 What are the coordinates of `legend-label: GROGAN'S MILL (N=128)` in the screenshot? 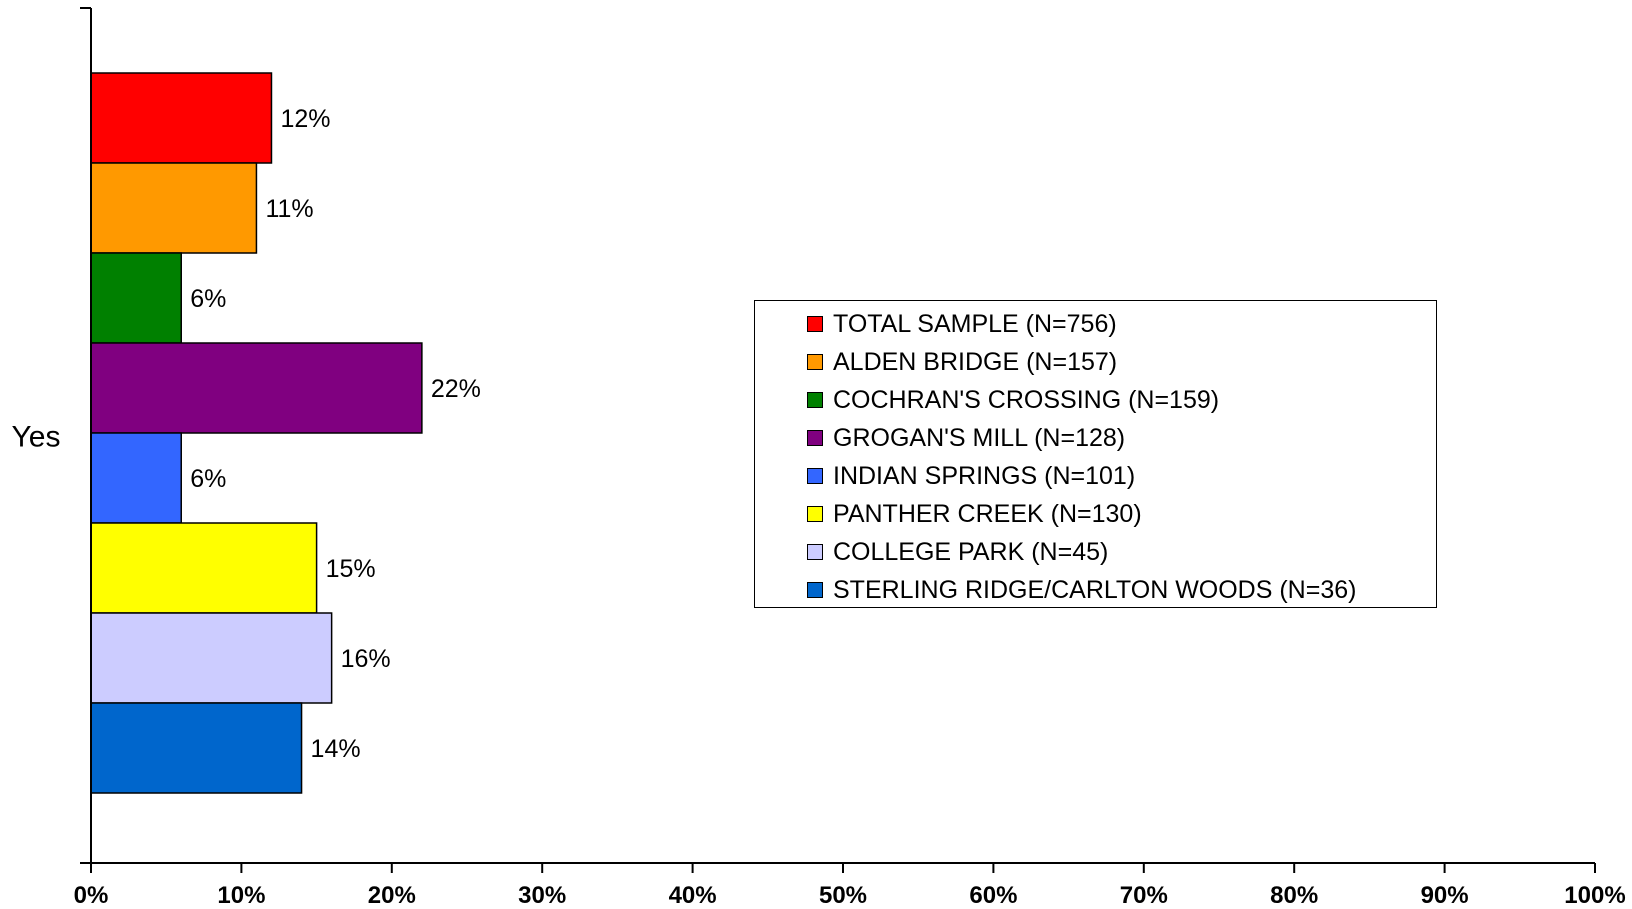 It's located at (979, 437).